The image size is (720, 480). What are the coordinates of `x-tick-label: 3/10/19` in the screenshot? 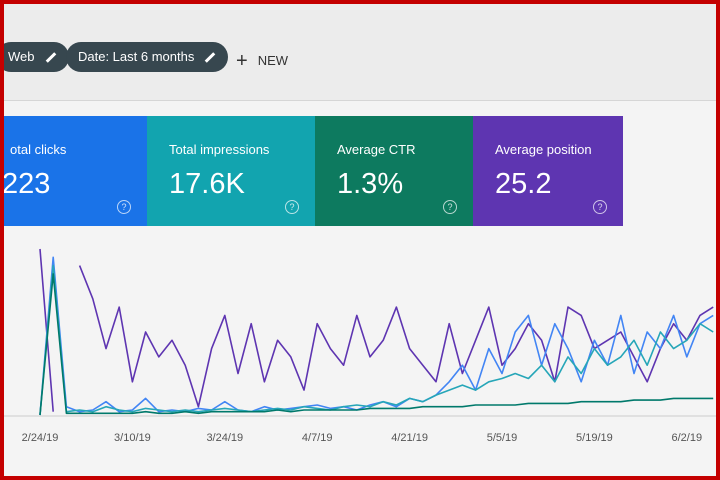 It's located at (132, 438).